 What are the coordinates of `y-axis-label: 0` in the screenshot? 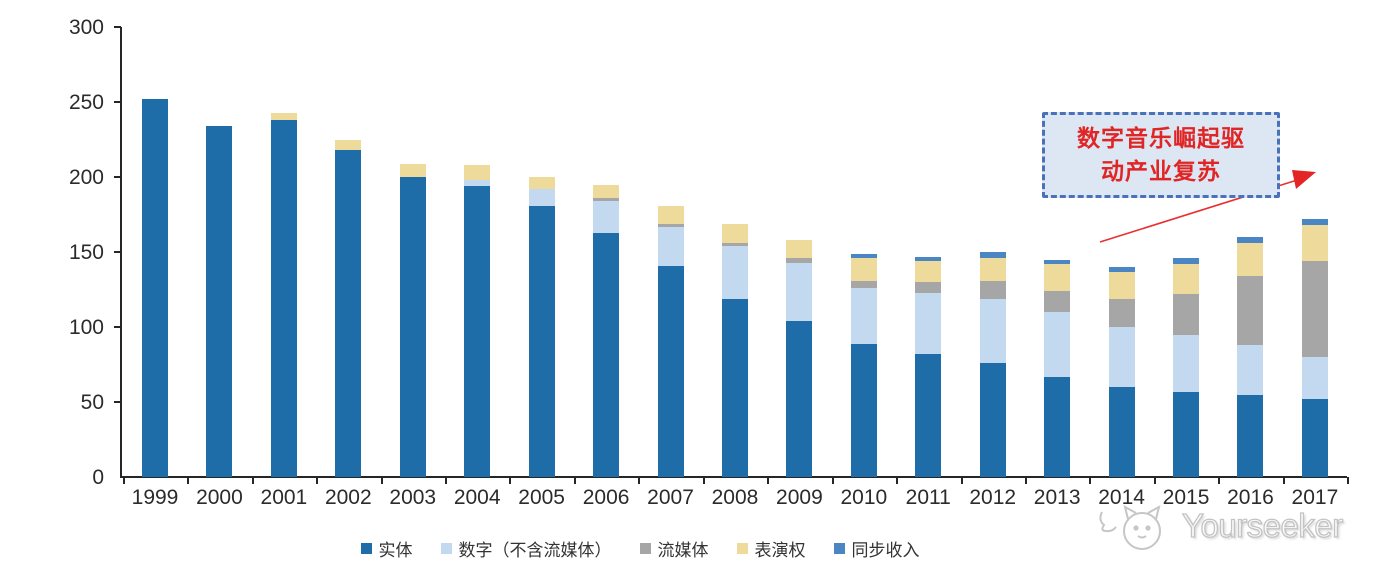 It's located at (98, 477).